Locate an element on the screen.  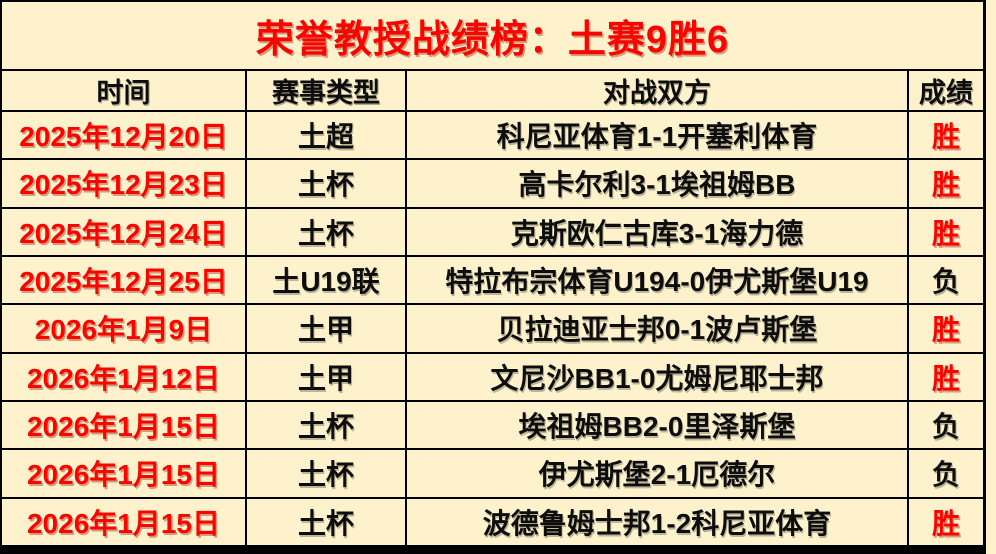
table-row: 2025年12月25日 土U19联 特拉布宗体育U194-0伊尤斯堡U19 负 is located at coordinates (492, 279).